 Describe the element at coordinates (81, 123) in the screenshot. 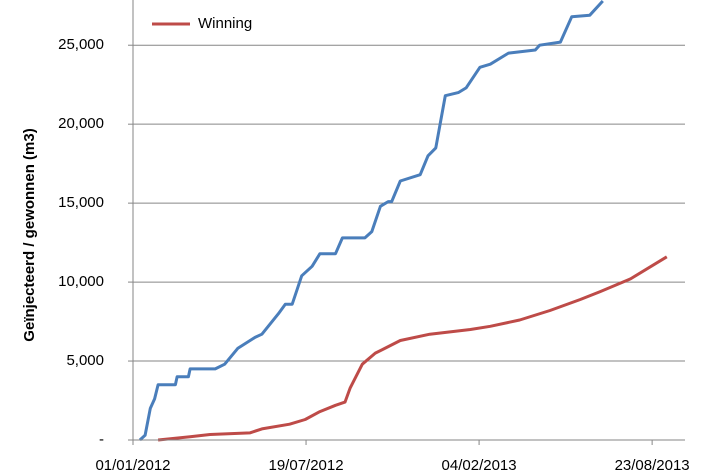

I see `y-tick-label: 20,000` at that location.